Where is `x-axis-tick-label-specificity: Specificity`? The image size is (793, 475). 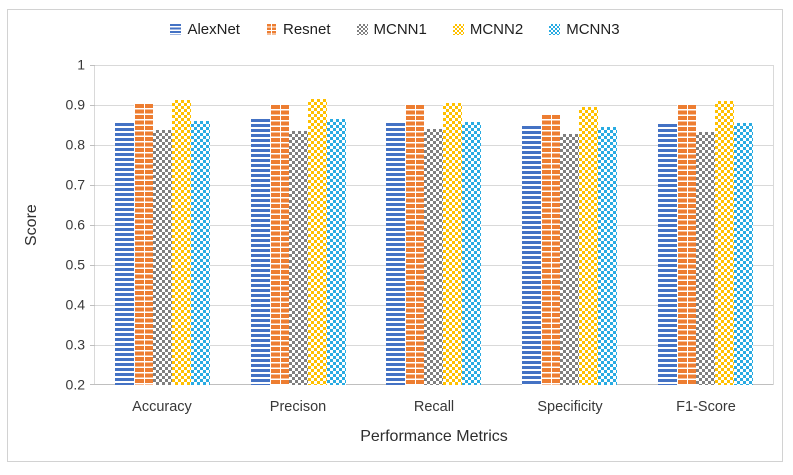
x-axis-tick-label-specificity: Specificity is located at coordinates (570, 407).